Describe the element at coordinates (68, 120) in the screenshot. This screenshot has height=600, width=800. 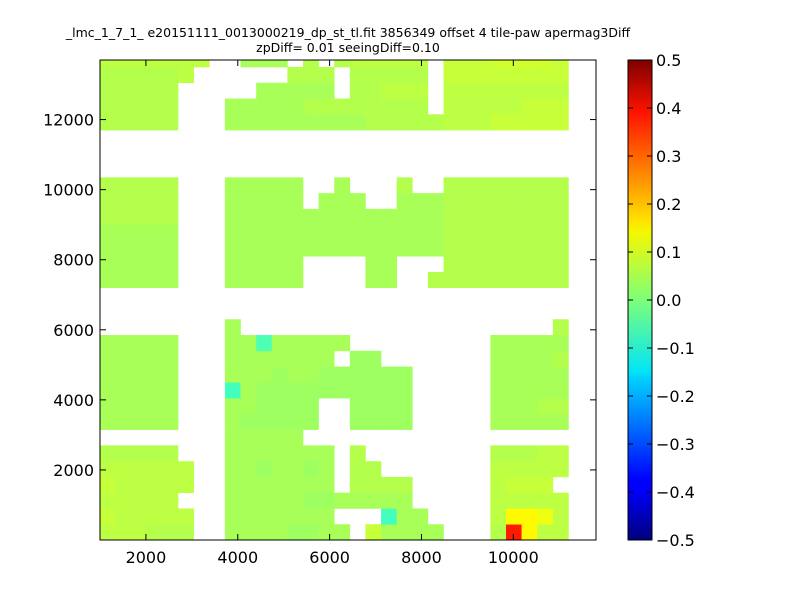
I see `y-tick-label: 12000` at that location.